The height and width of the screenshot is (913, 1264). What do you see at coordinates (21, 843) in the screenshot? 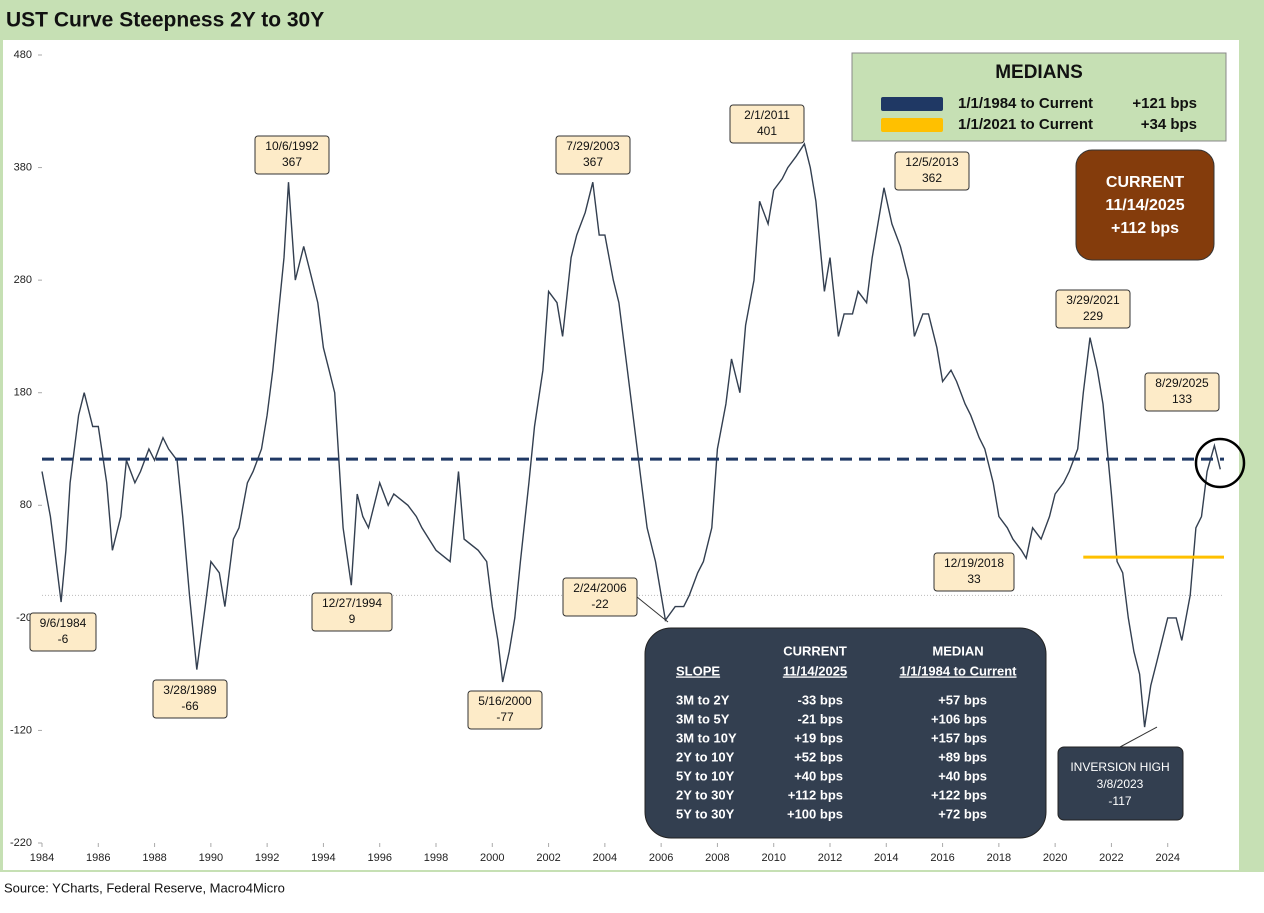
I see `y-tick-label: -220` at bounding box center [21, 843].